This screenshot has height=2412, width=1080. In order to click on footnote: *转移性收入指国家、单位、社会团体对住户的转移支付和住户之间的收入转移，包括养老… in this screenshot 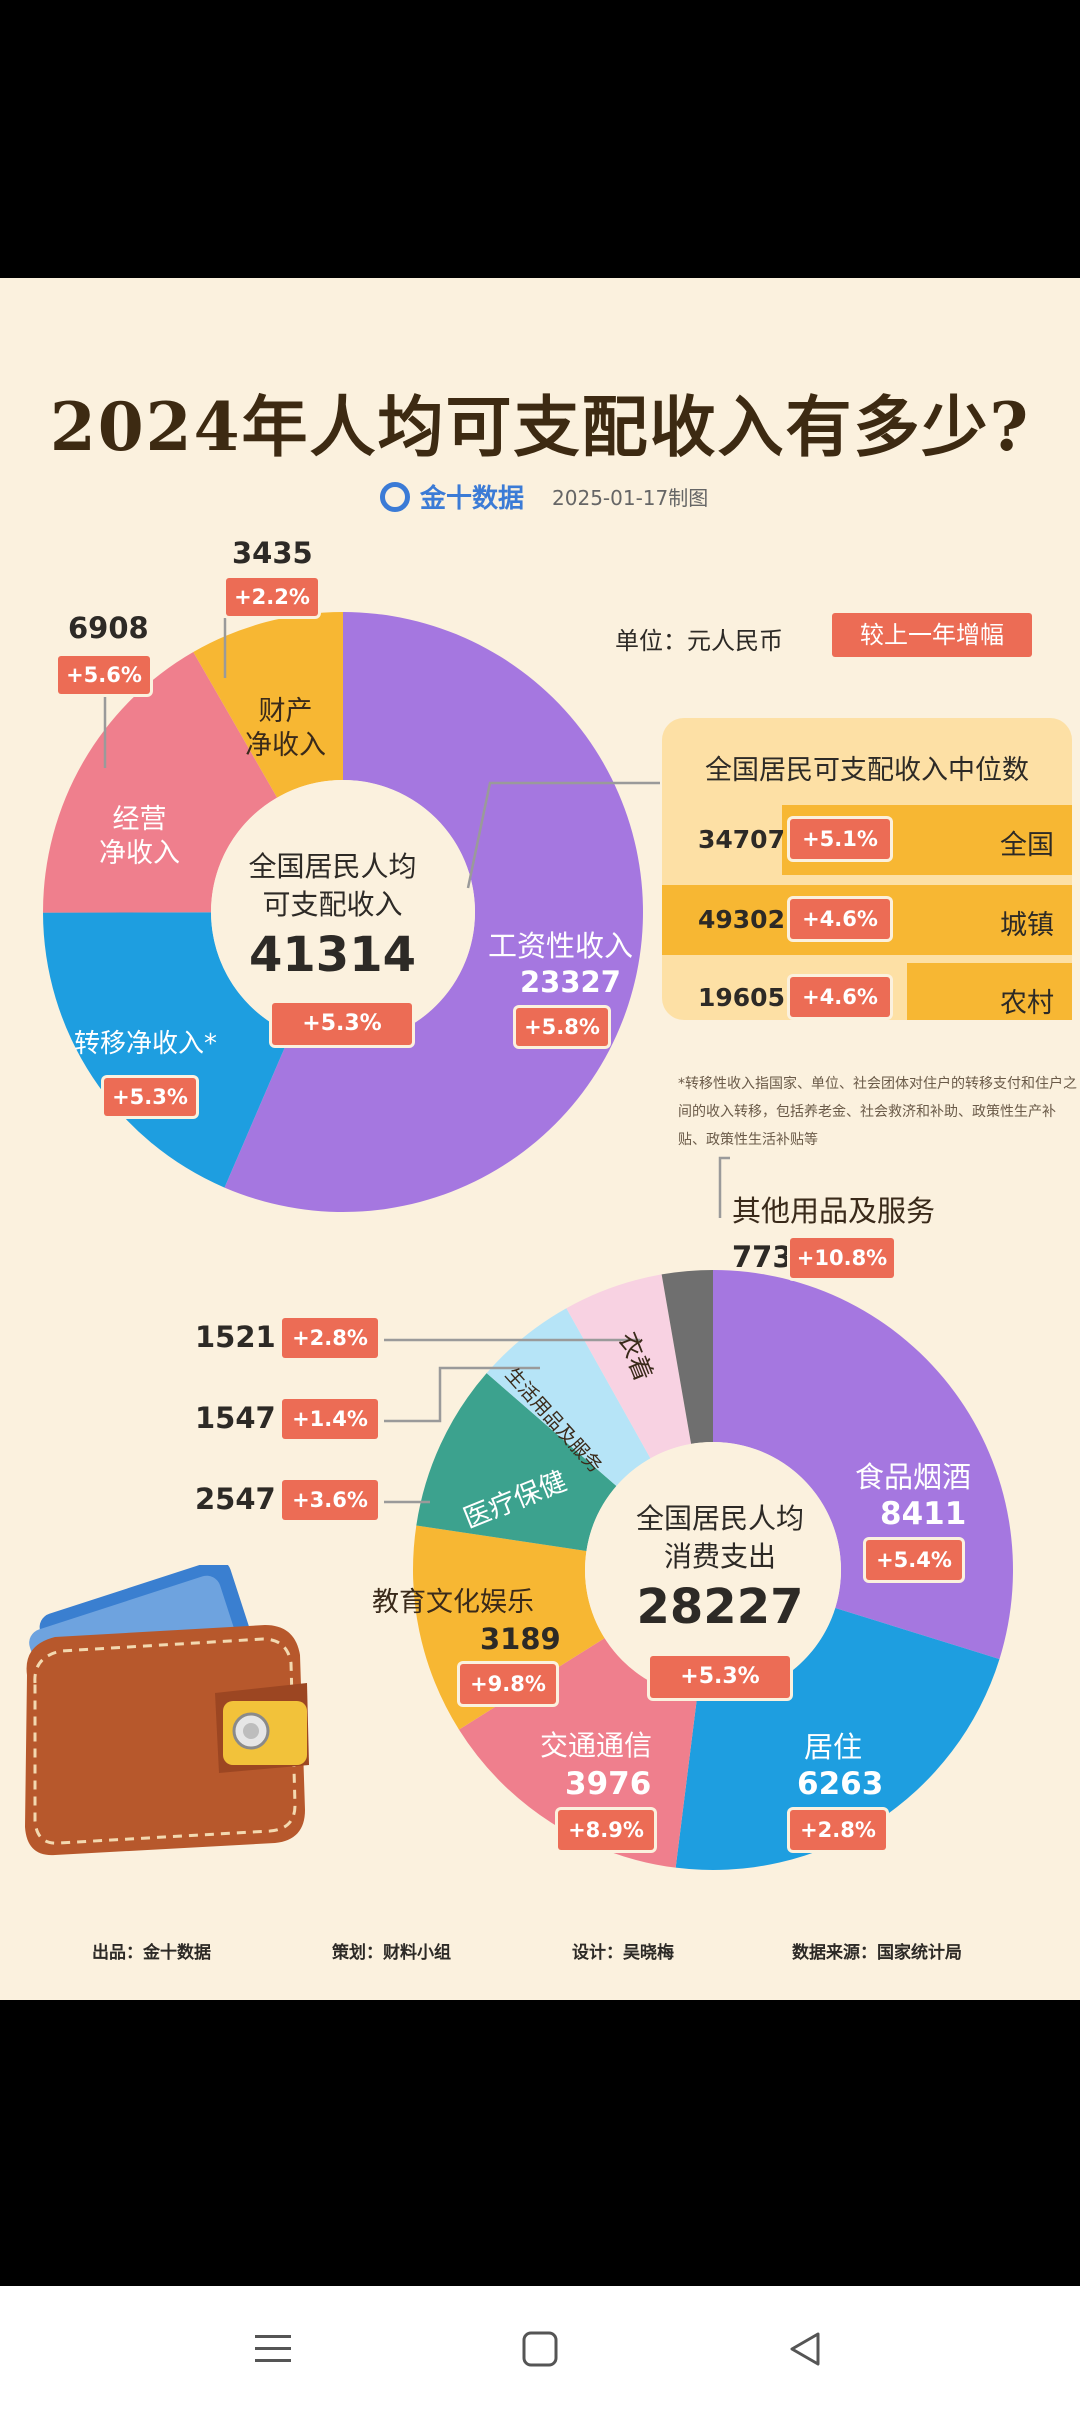, I will do `click(877, 1112)`.